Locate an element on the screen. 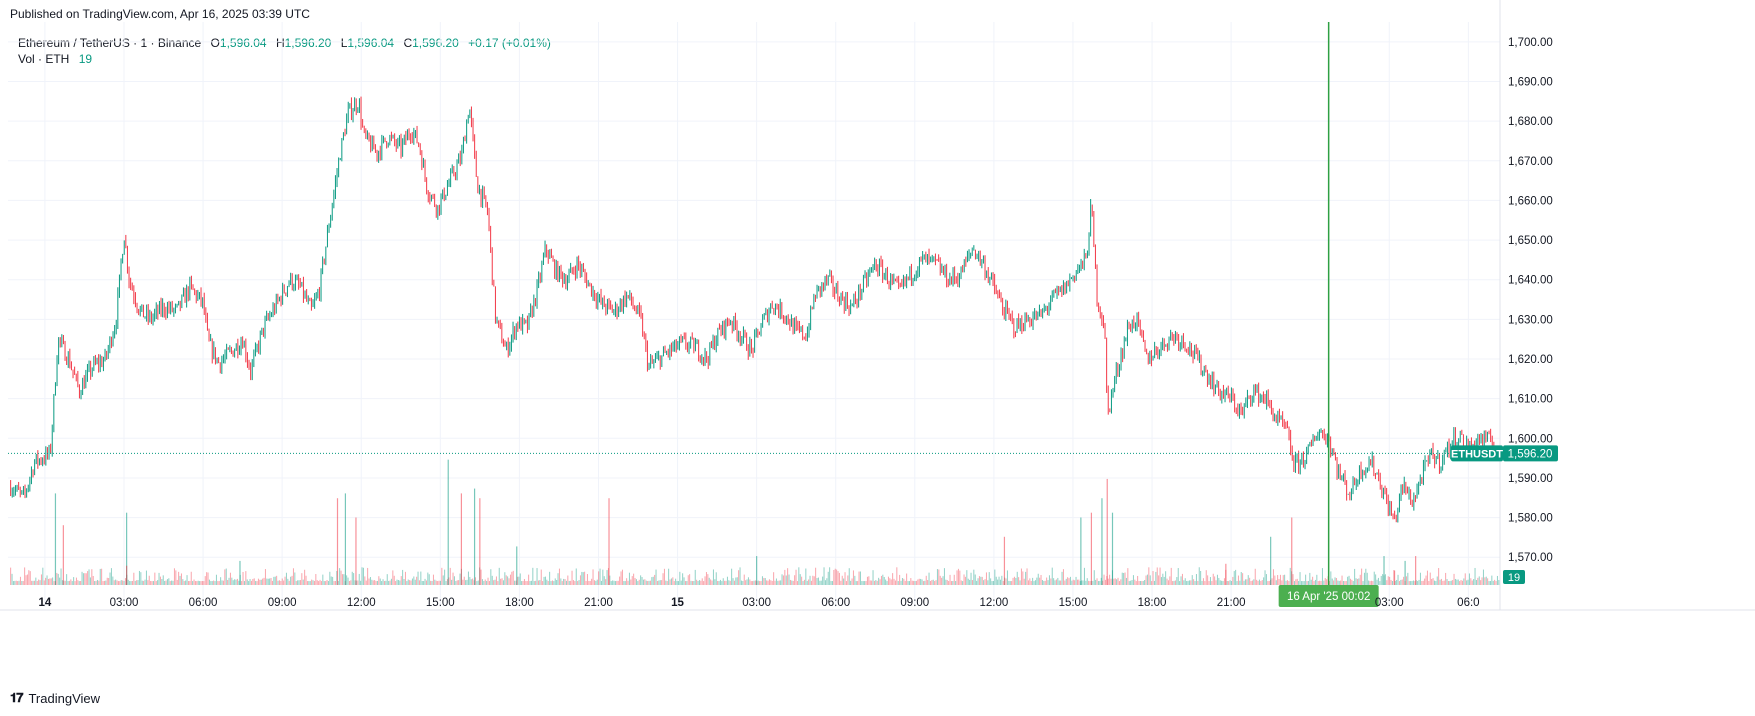 The width and height of the screenshot is (1755, 716). footer-brand-text: TradingView is located at coordinates (64, 698).